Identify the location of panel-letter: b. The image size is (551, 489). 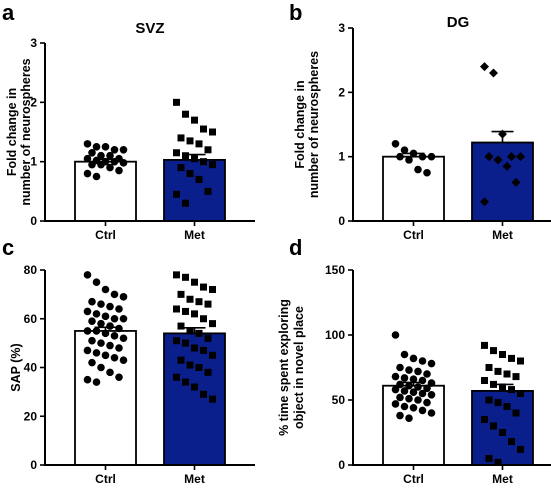
(295, 12).